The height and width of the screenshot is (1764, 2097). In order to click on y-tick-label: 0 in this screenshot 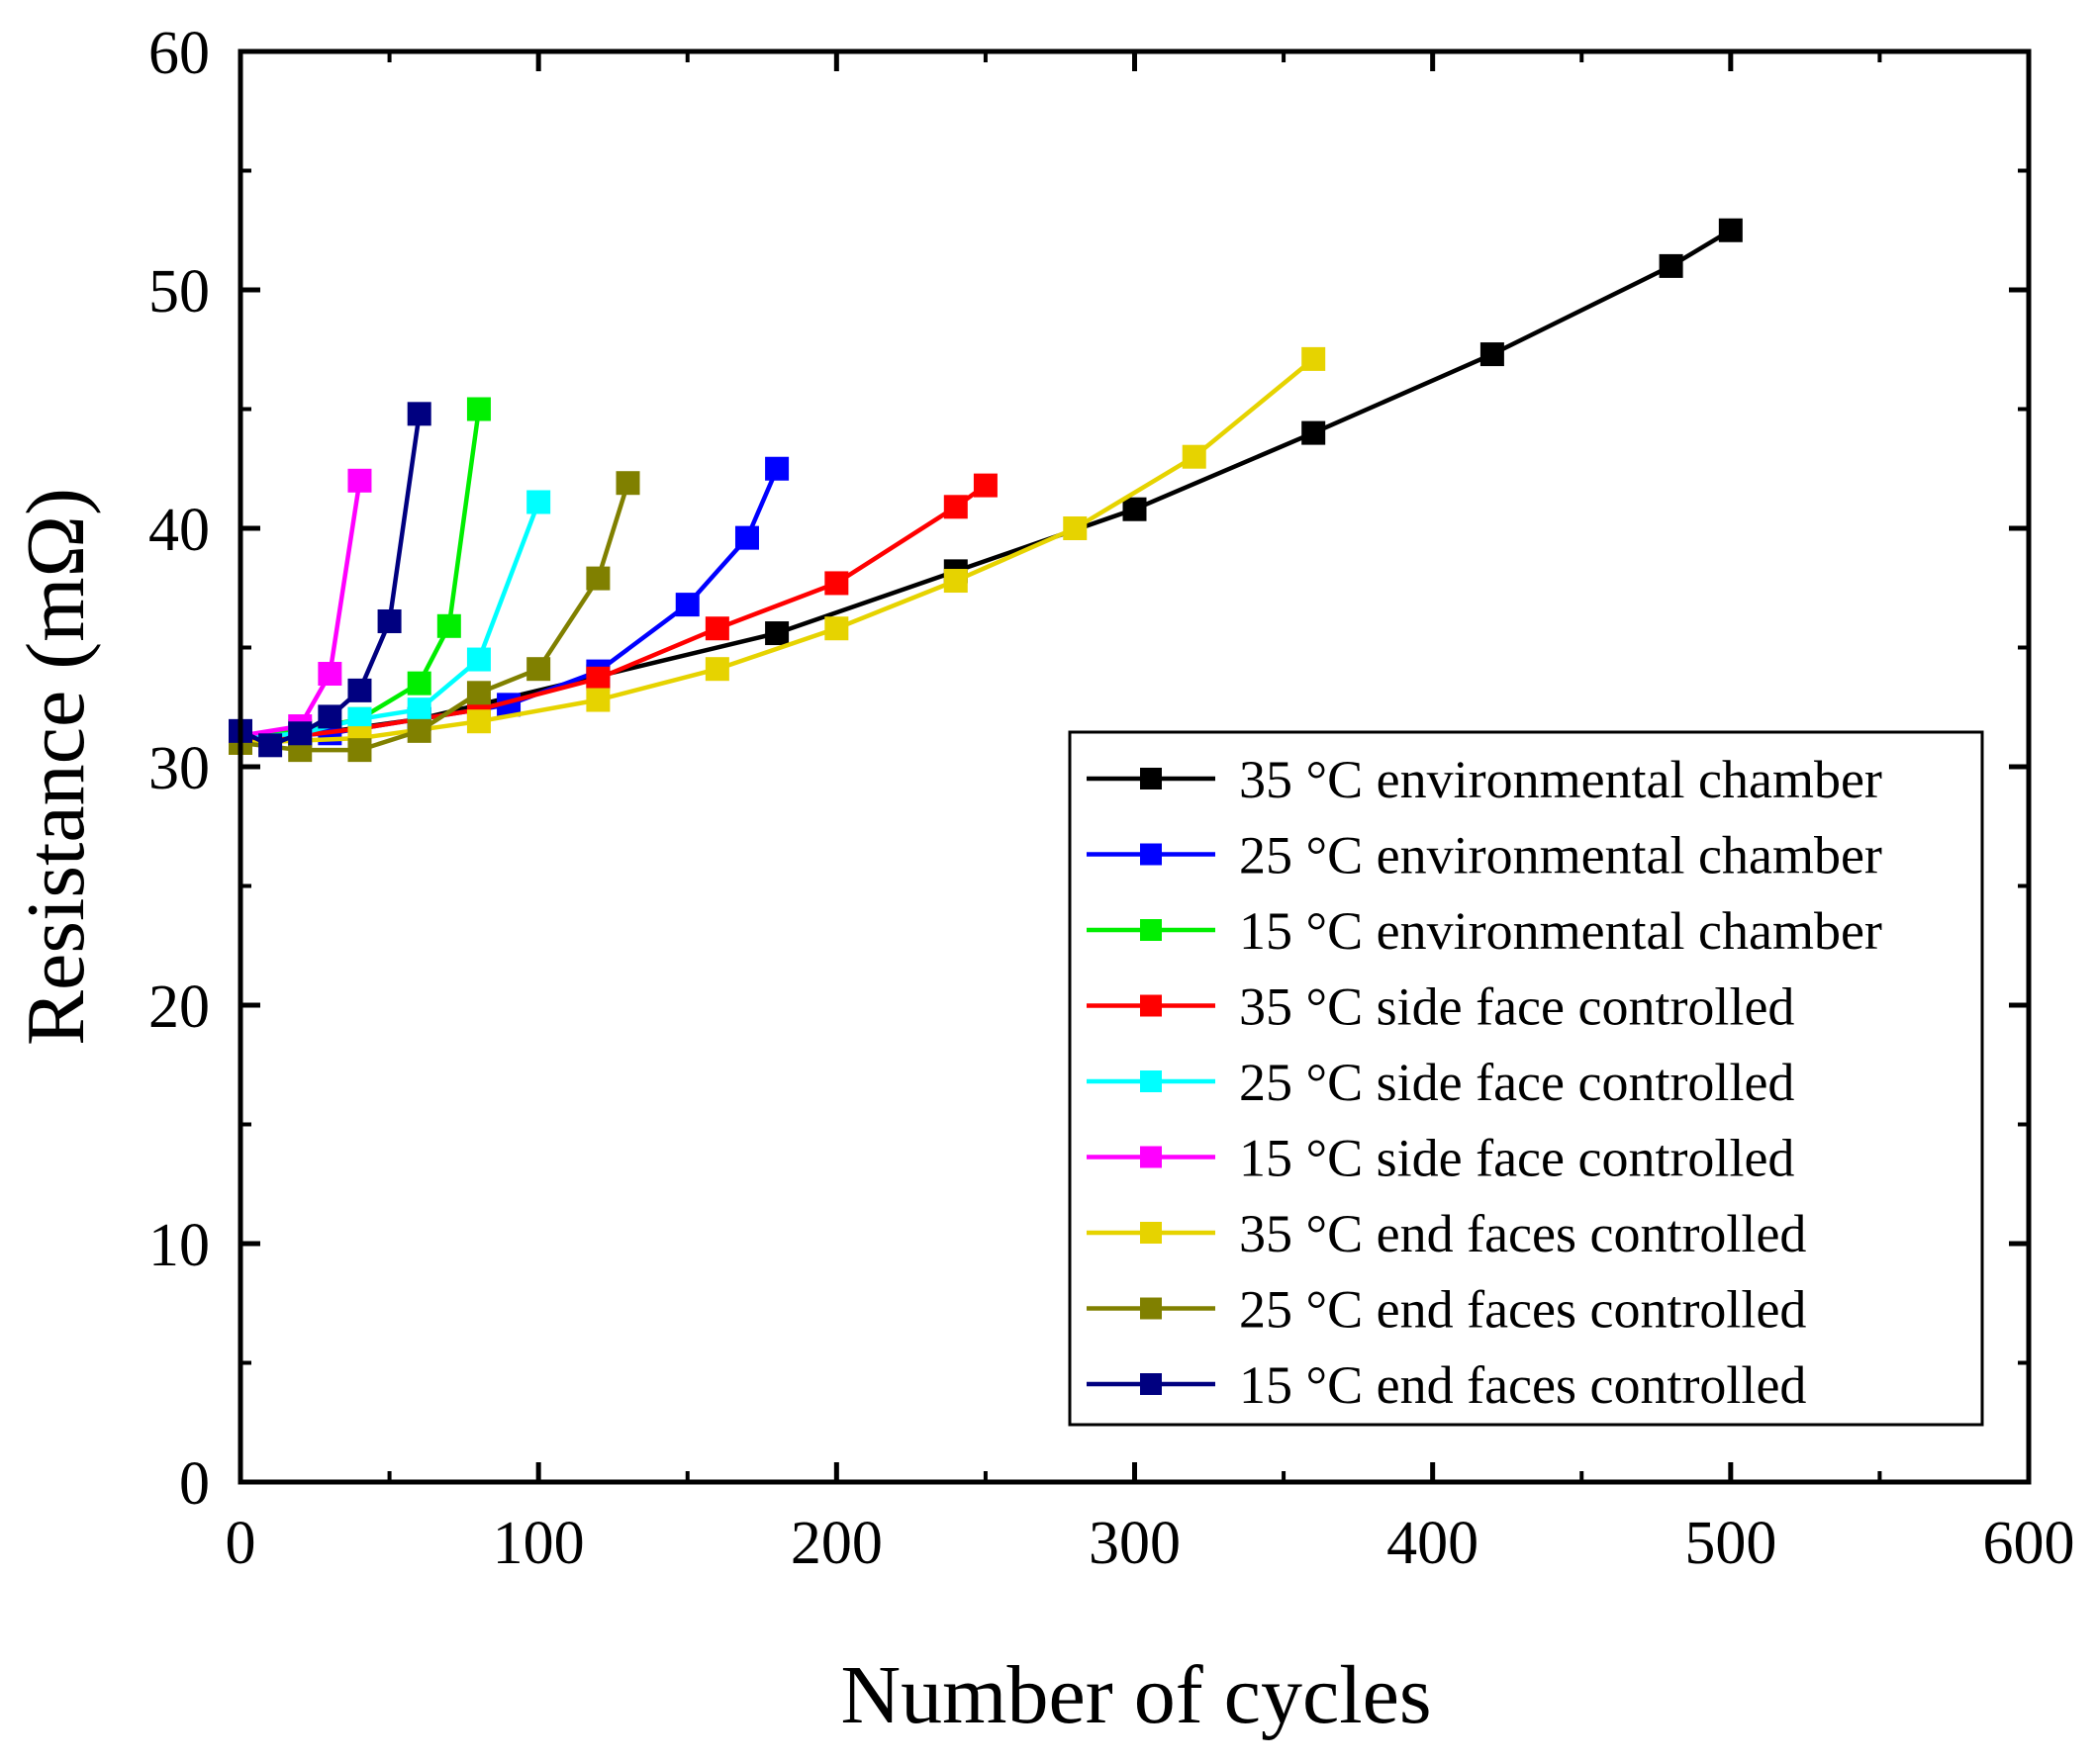, I will do `click(194, 1484)`.